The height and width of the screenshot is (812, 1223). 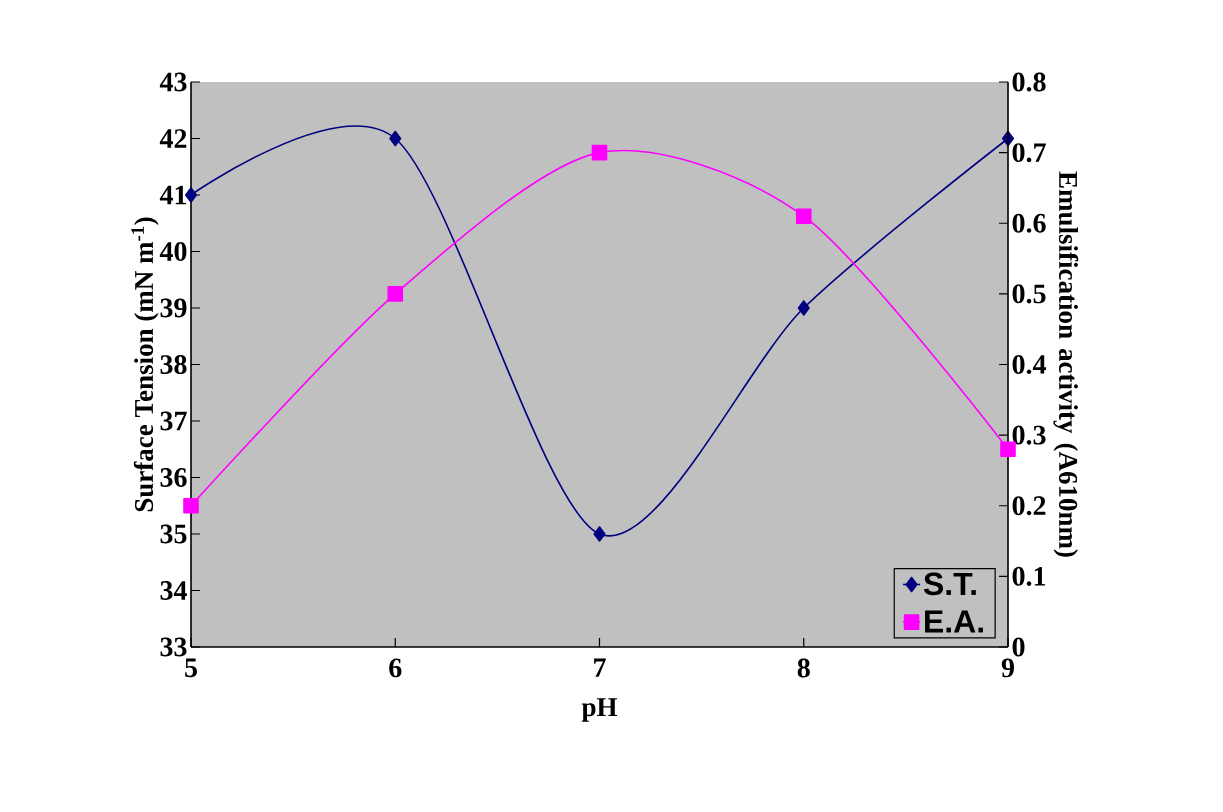 What do you see at coordinates (1029, 82) in the screenshot?
I see `y2-tick-label: 0.8` at bounding box center [1029, 82].